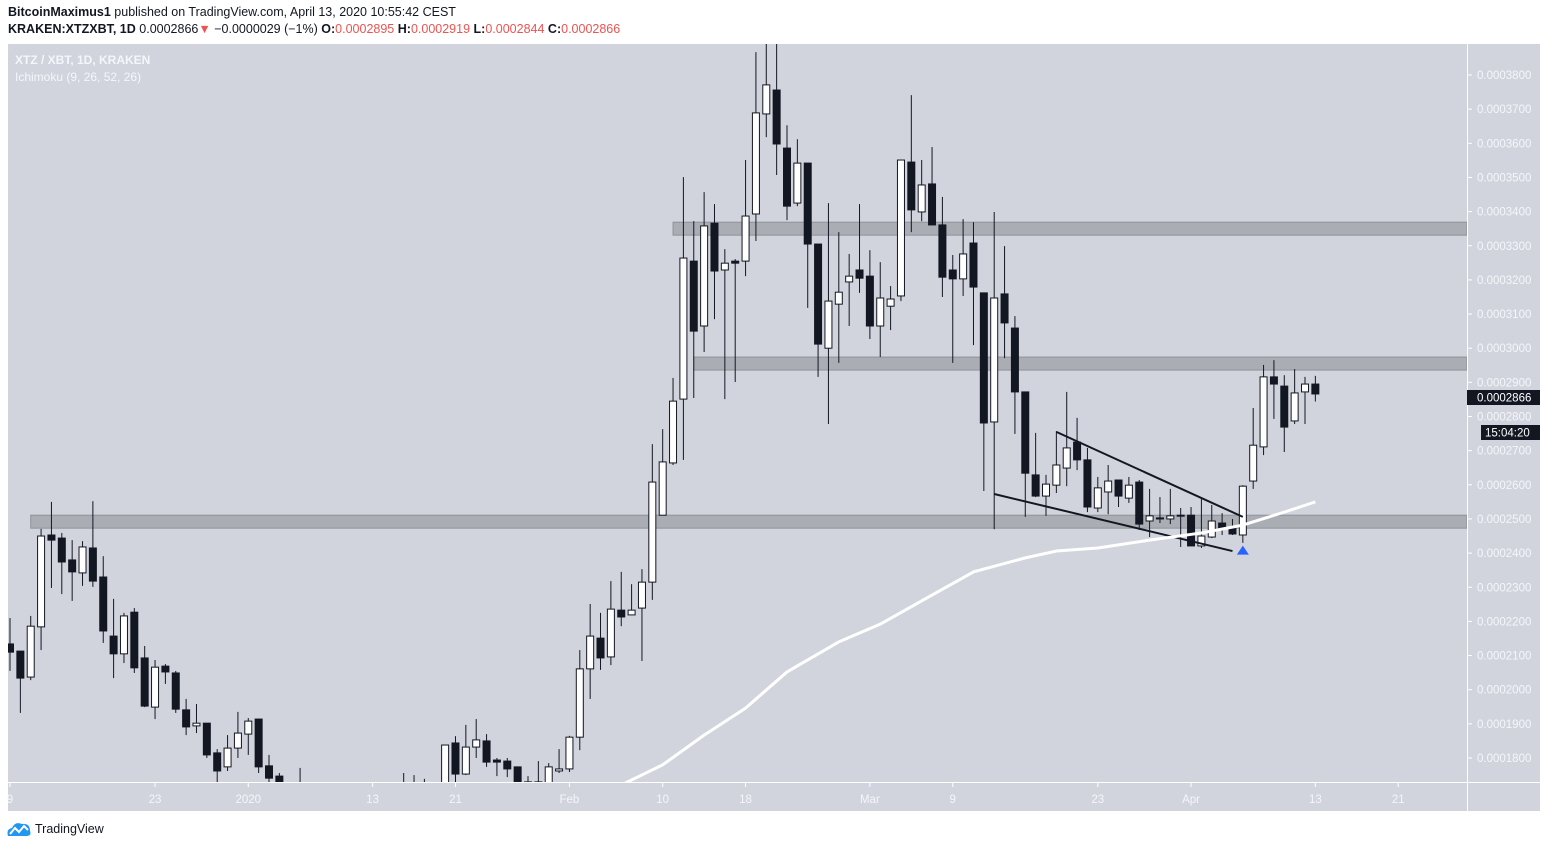 This screenshot has width=1547, height=849. What do you see at coordinates (706, 794) in the screenshot?
I see `time-axis: 9 23 2020 13 21 Feb 10 18 Mar 9 23 Apr 13 21` at bounding box center [706, 794].